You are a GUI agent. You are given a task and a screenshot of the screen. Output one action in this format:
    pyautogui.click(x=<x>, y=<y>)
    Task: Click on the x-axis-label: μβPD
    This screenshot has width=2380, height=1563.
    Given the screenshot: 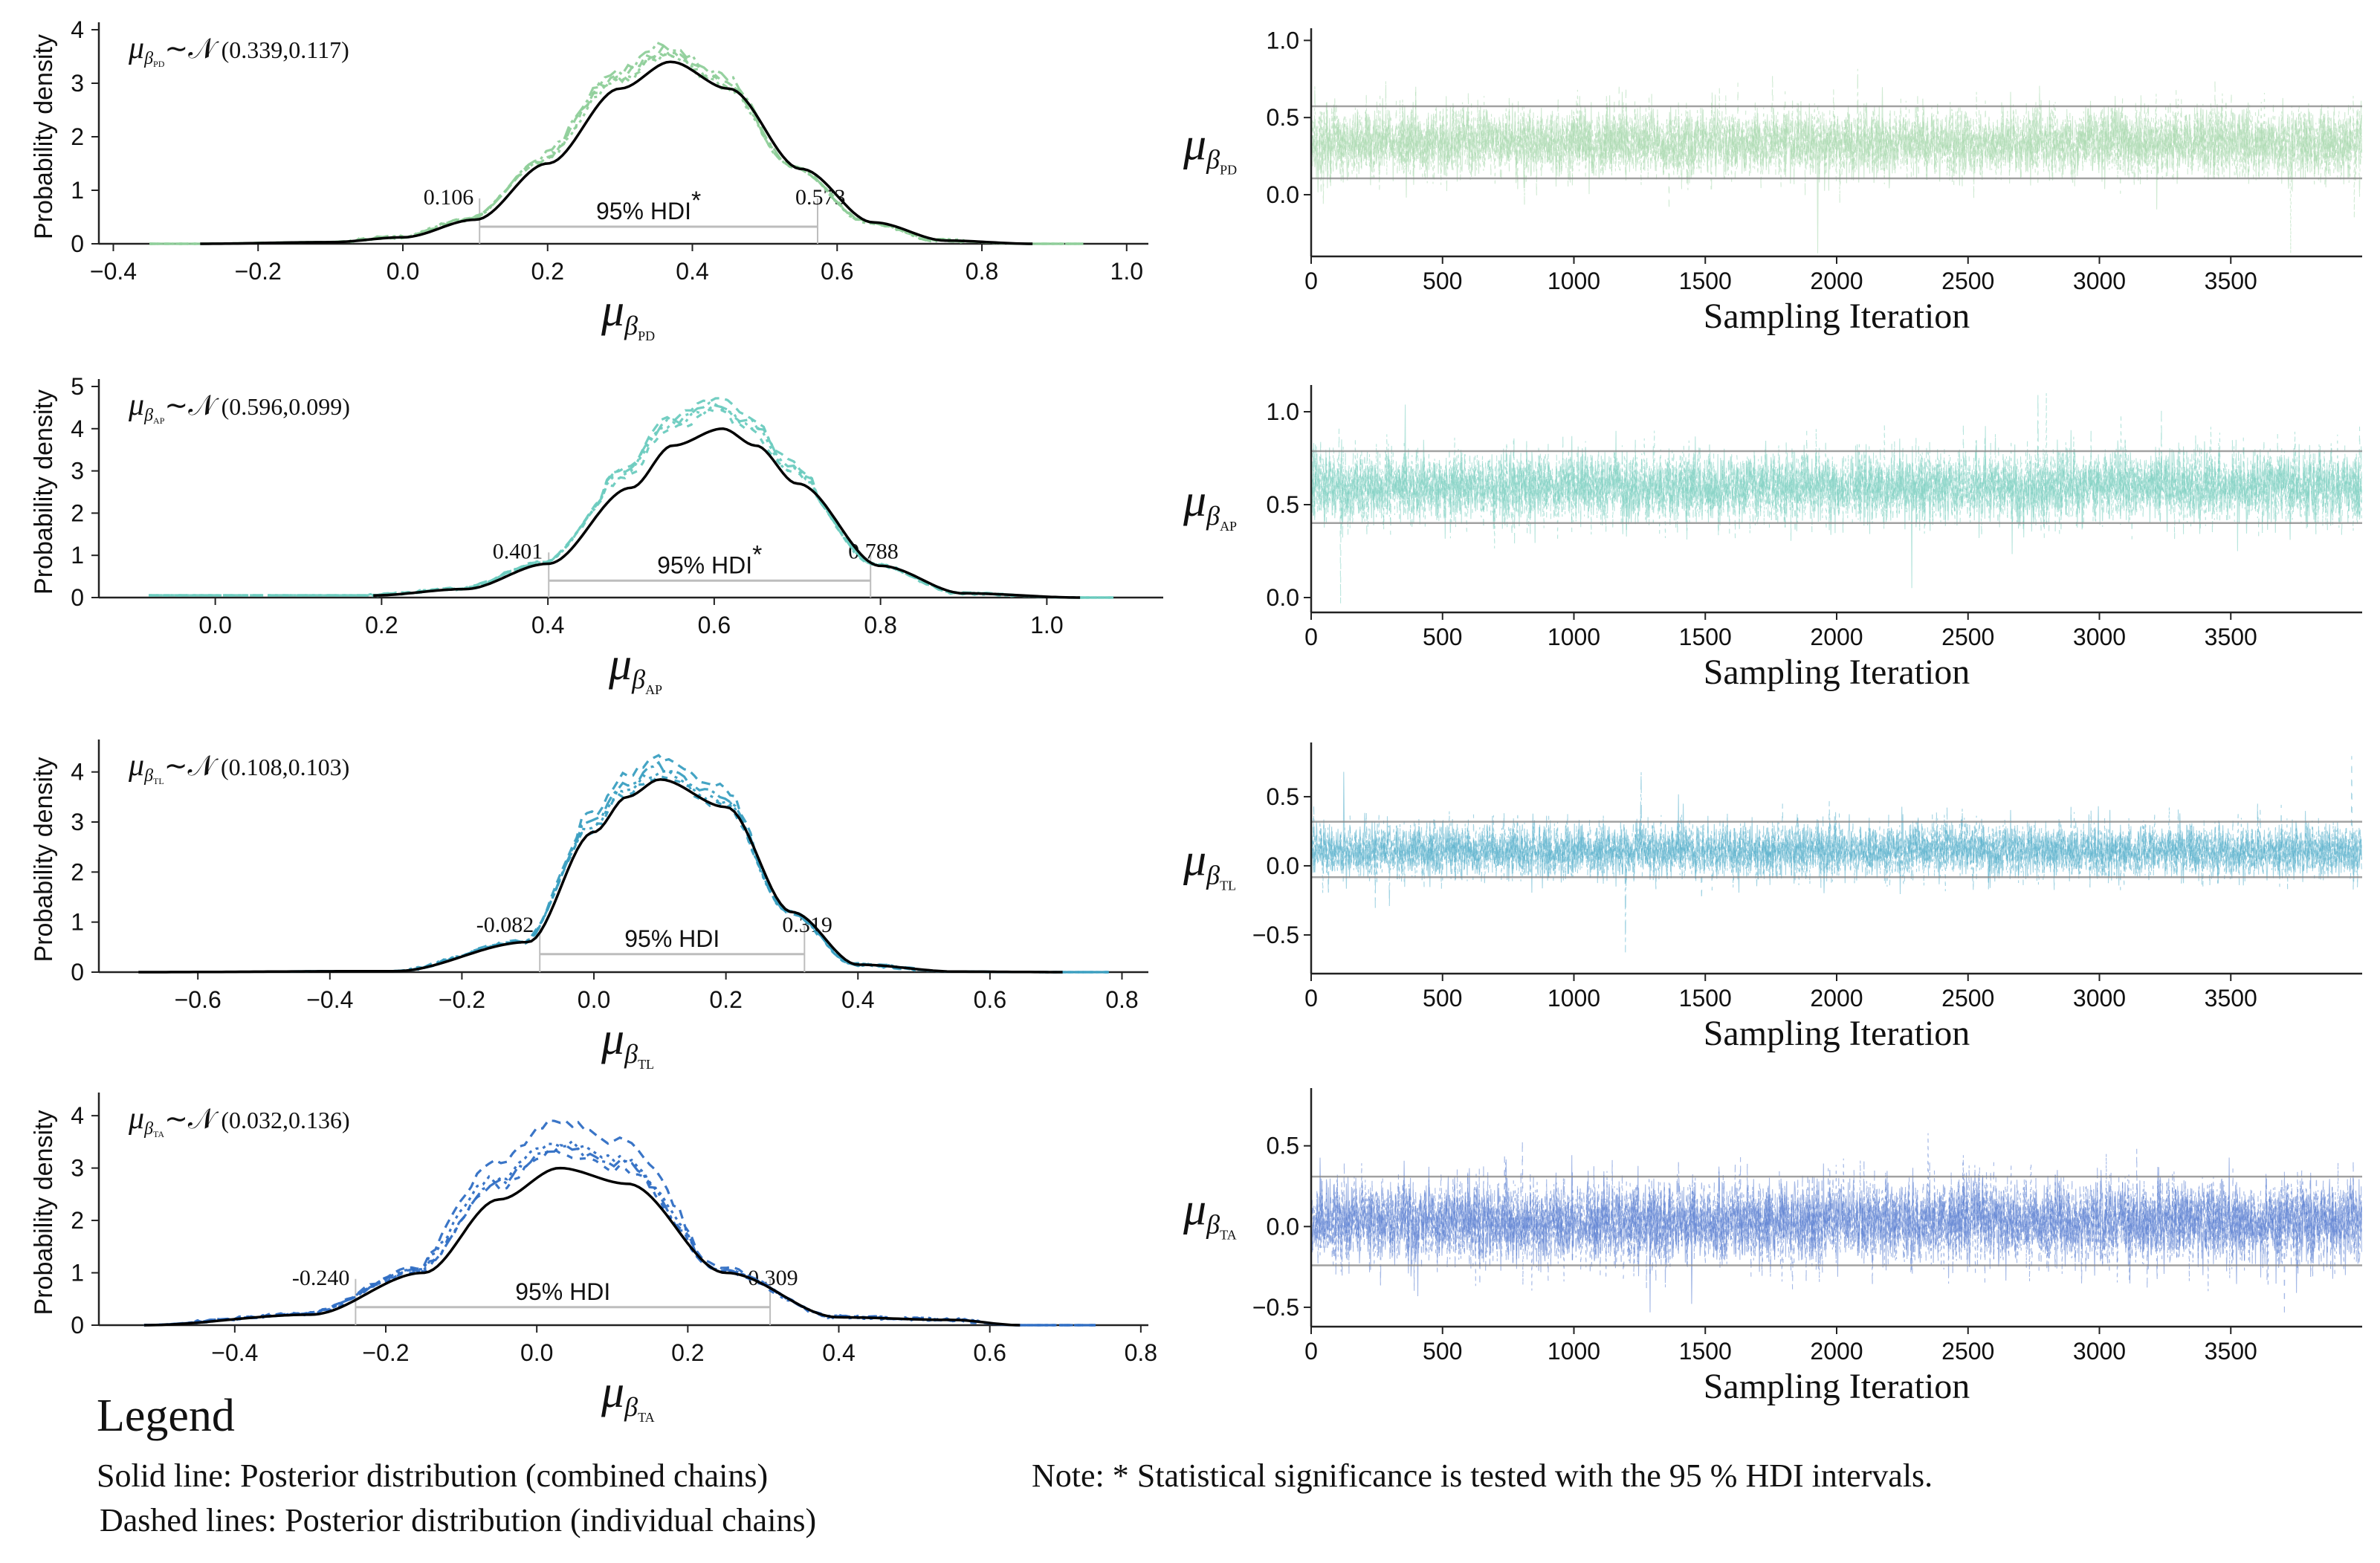 What is the action you would take?
    pyautogui.click(x=628, y=314)
    